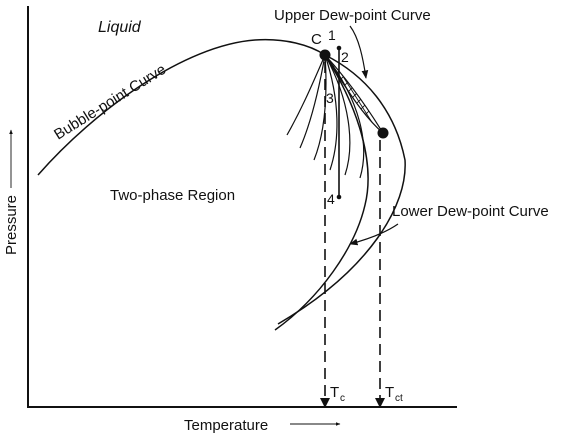  I want to click on tc-label: T c, so click(337, 394).